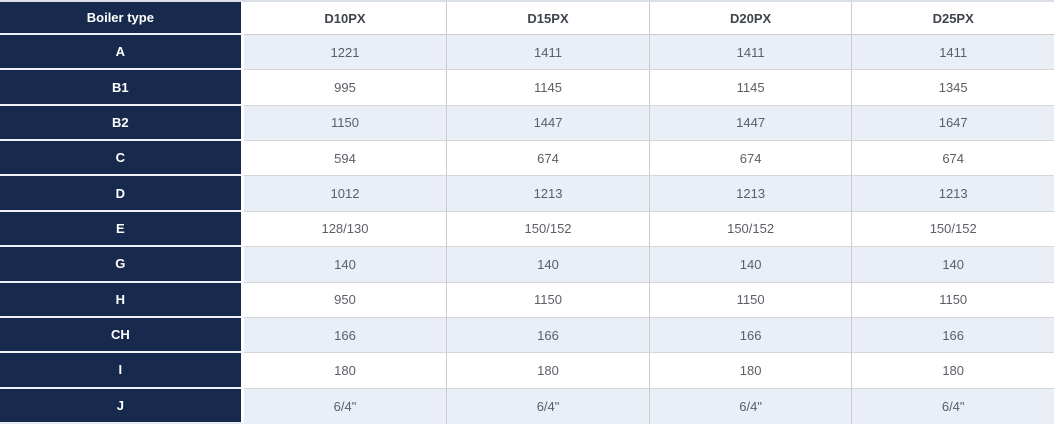 The image size is (1054, 424). I want to click on table-row-d: D 1012 1213 1213 1213, so click(527, 194).